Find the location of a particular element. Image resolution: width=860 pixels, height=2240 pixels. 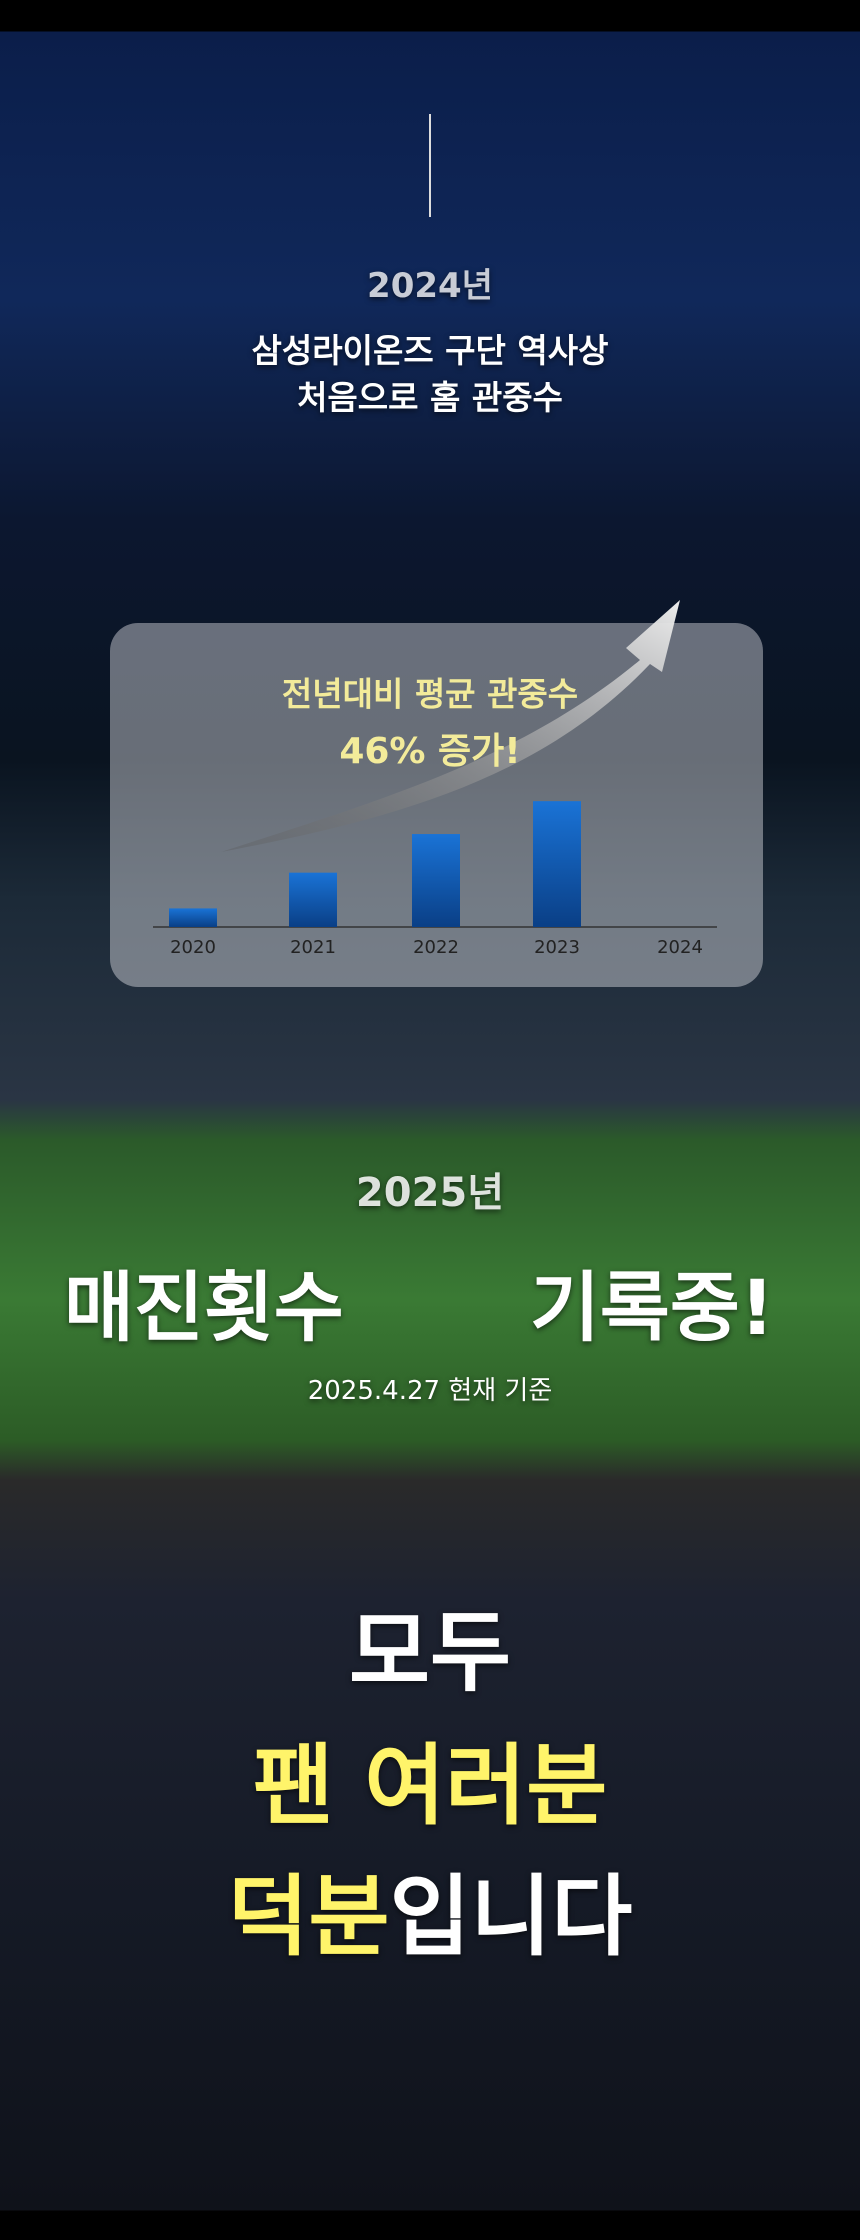

divider is located at coordinates (430, 165).